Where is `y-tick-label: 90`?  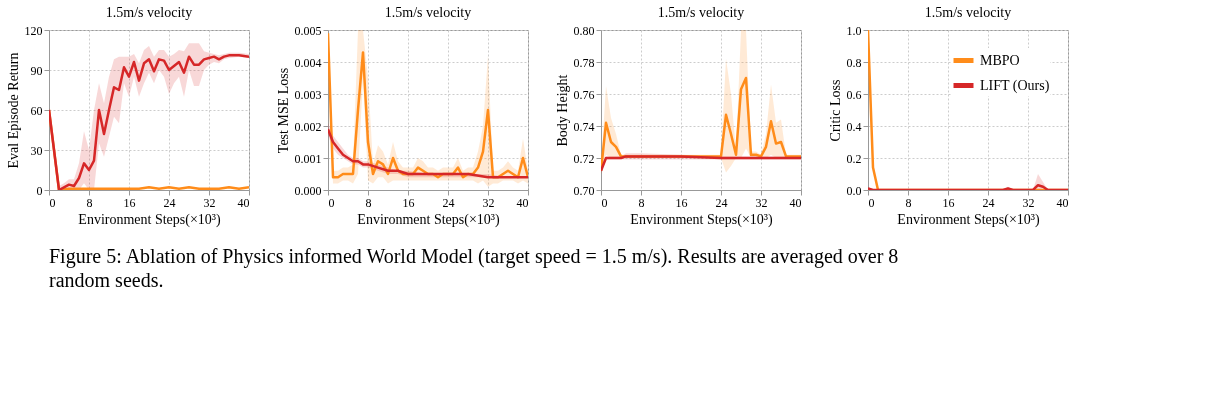 y-tick-label: 90 is located at coordinates (36, 70).